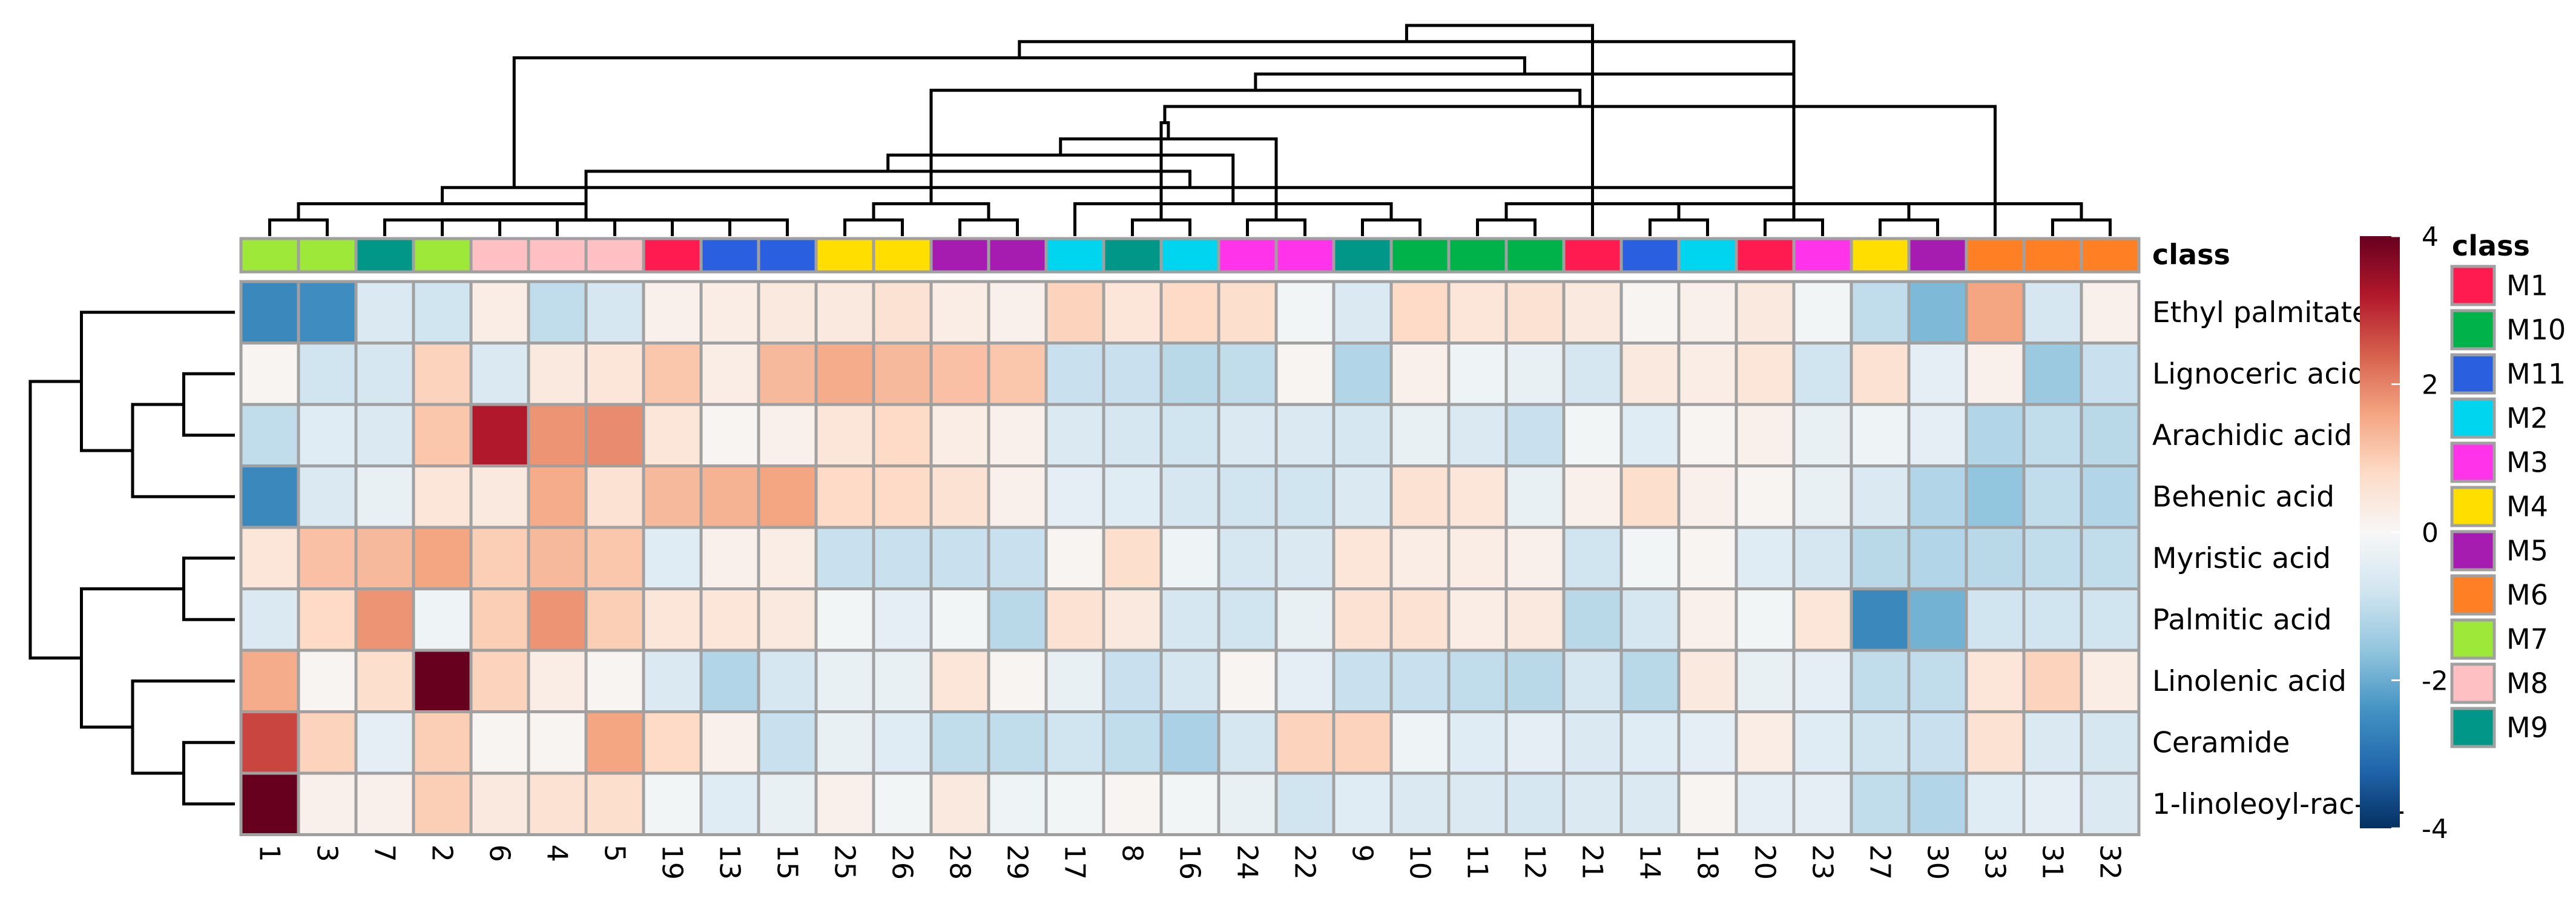 This screenshot has width=2576, height=904. Describe the element at coordinates (2527, 551) in the screenshot. I see `class-legend-label-m5: M5` at that location.